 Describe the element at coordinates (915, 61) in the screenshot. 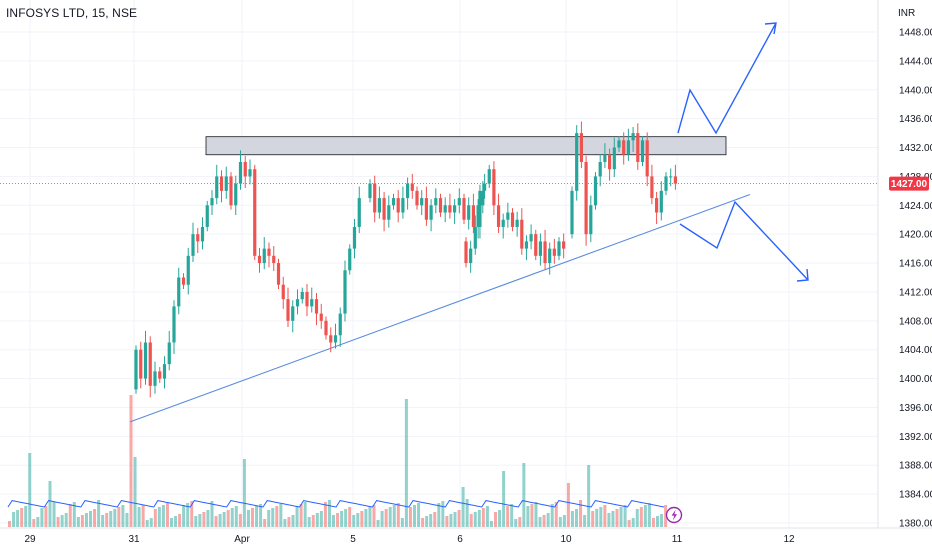

I see `y-tick-label: 1444.00` at that location.